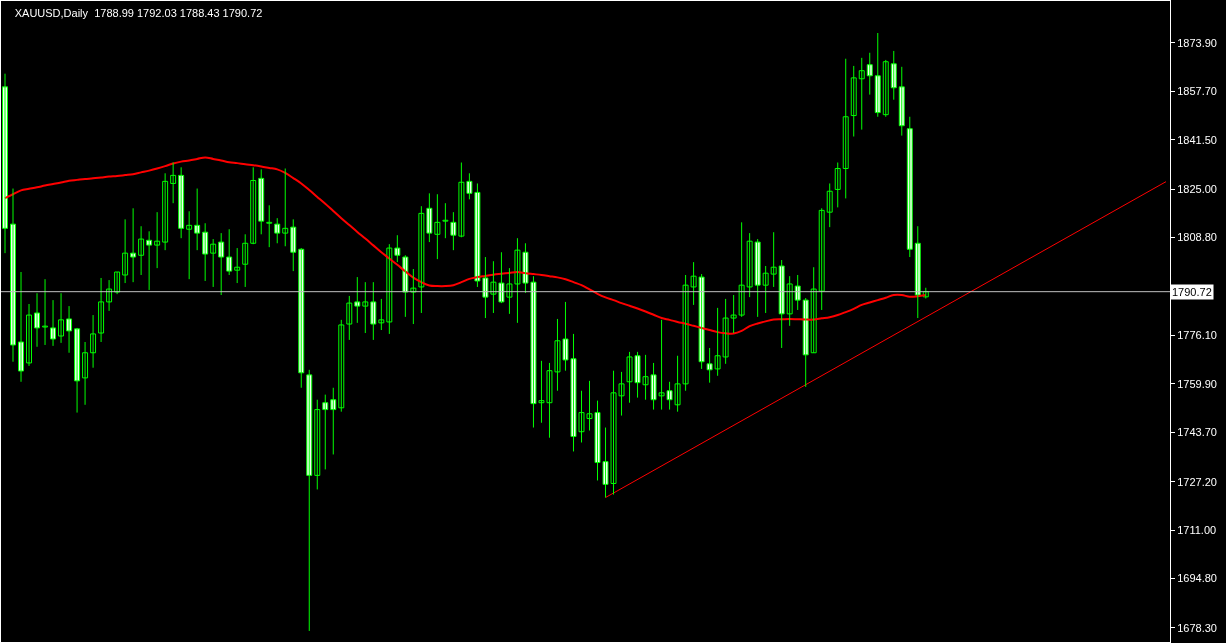 This screenshot has height=643, width=1226. Describe the element at coordinates (1197, 529) in the screenshot. I see `y-tick-label: 1711.00` at that location.